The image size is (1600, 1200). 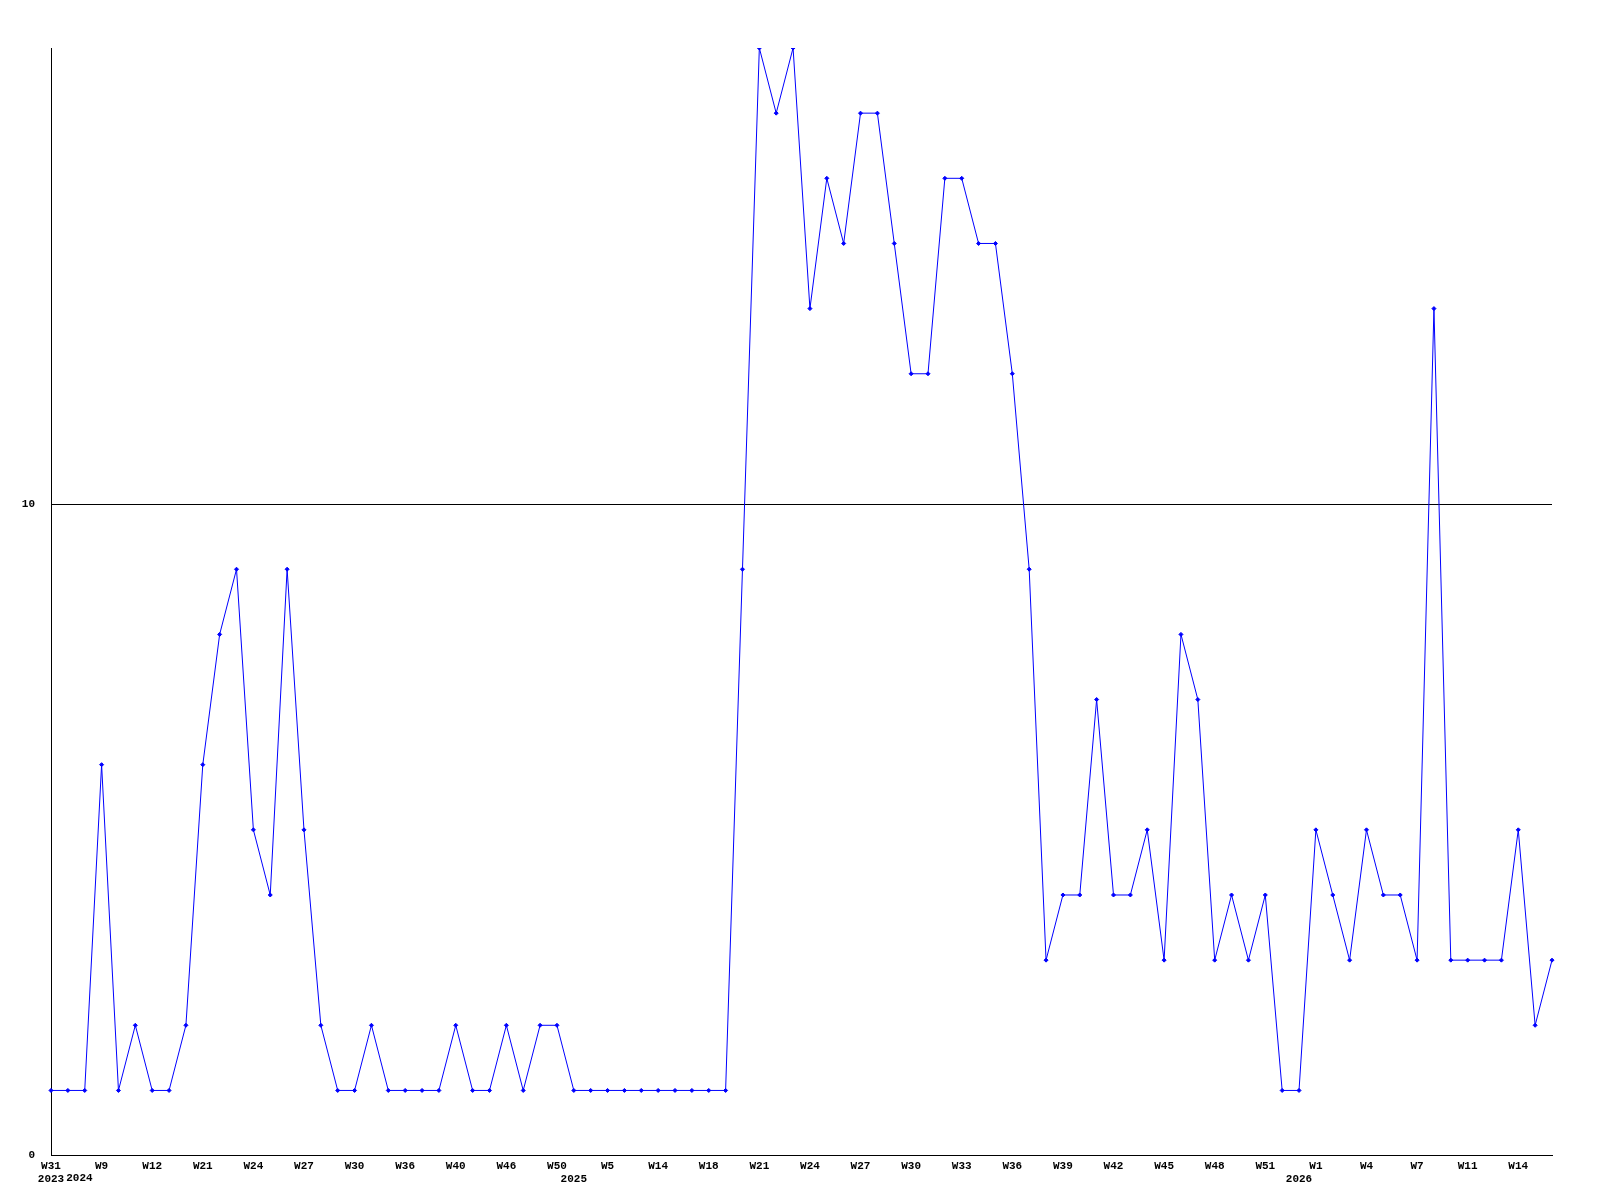 What do you see at coordinates (962, 1165) in the screenshot?
I see `x-tick-label: W33` at bounding box center [962, 1165].